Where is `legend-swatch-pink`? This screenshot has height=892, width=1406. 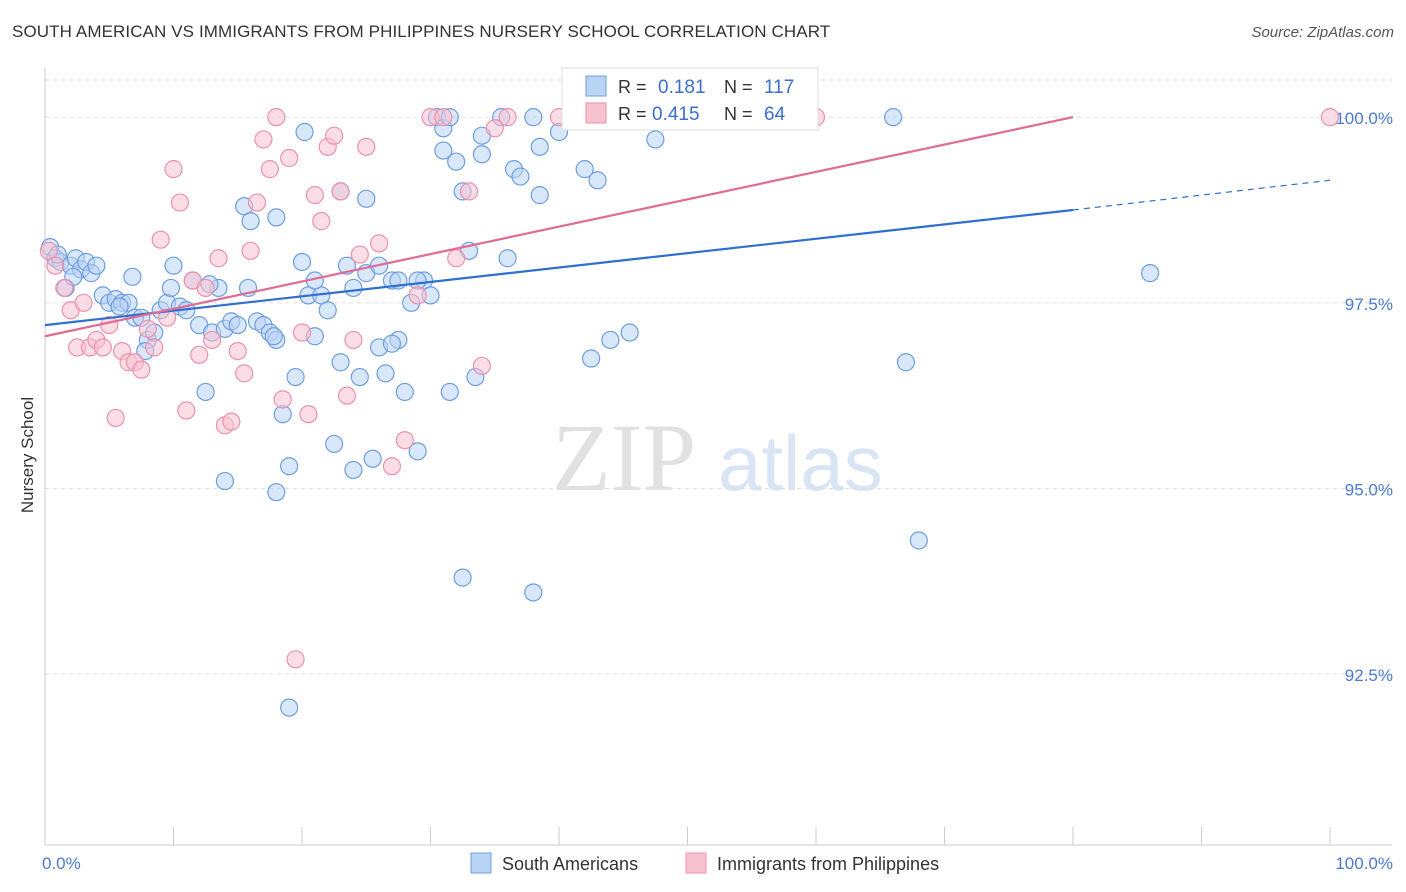
legend-swatch-pink is located at coordinates (596, 113).